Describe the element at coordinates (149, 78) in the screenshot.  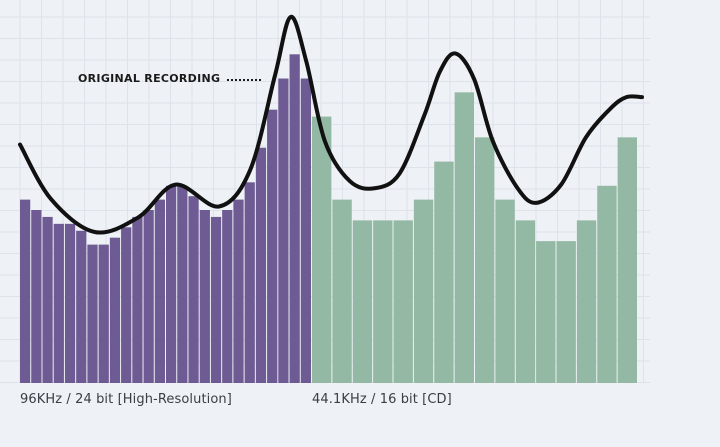
I see `original-recording-label: ORIGINAL RECORDING` at that location.